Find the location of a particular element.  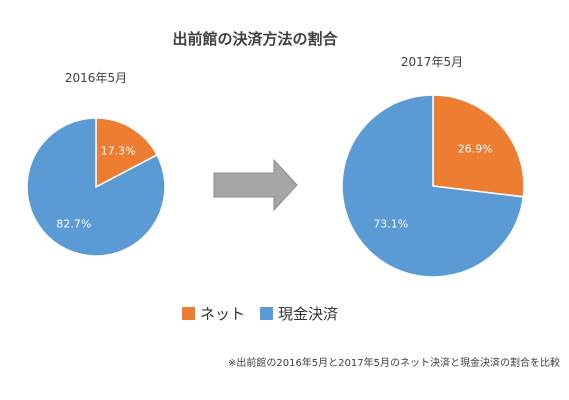

pie-2017-slice-net is located at coordinates (478, 146).